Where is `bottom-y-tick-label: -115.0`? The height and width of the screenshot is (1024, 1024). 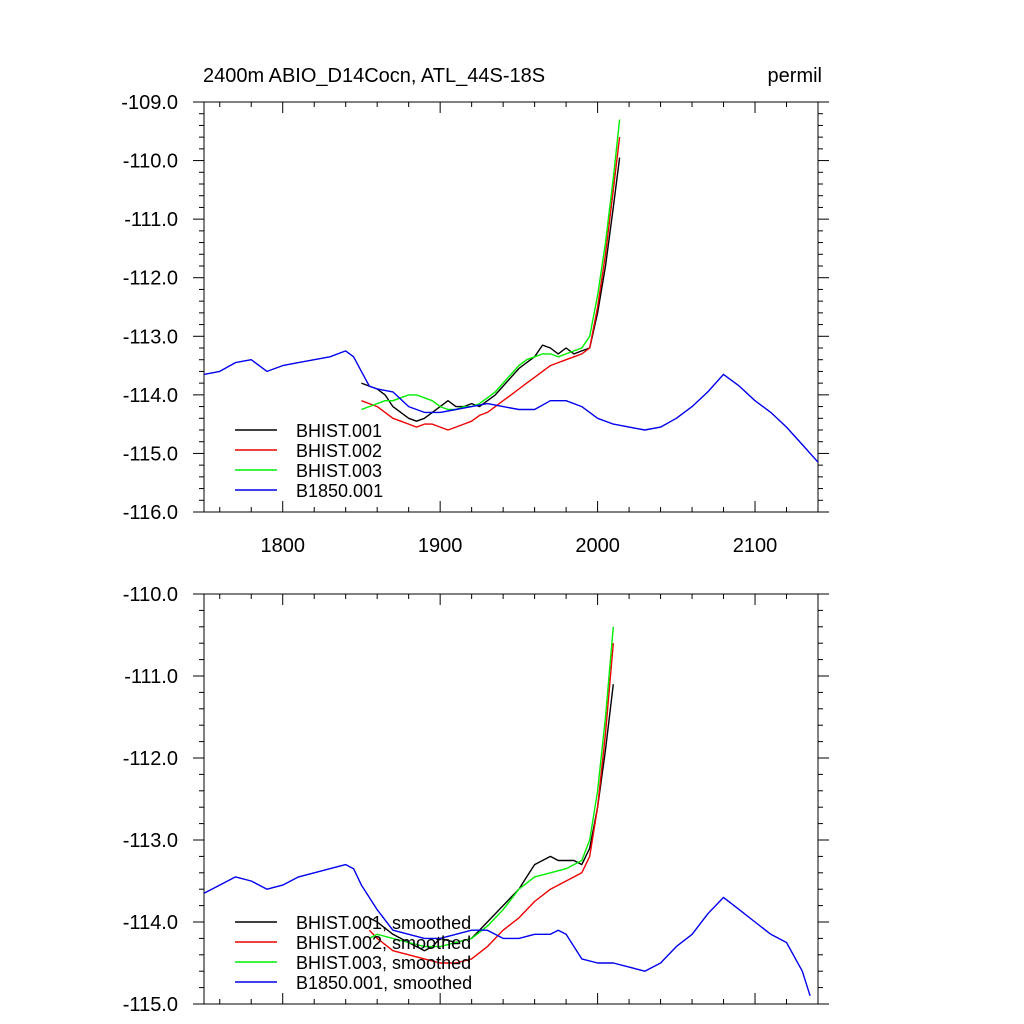 bottom-y-tick-label: -115.0 is located at coordinates (150, 1005).